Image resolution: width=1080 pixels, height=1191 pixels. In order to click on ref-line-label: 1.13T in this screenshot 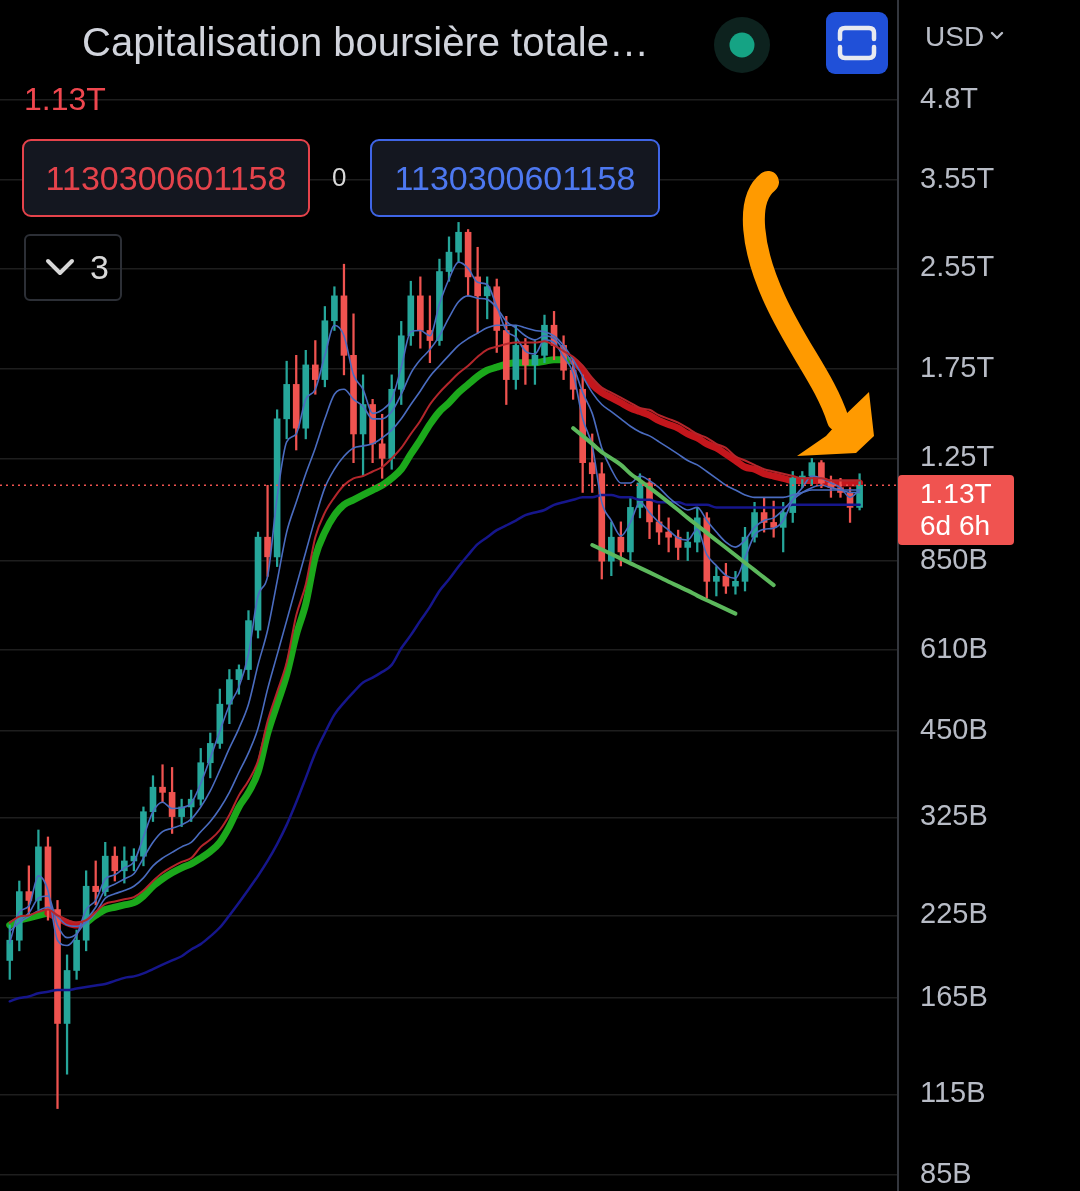, I will do `click(956, 494)`.